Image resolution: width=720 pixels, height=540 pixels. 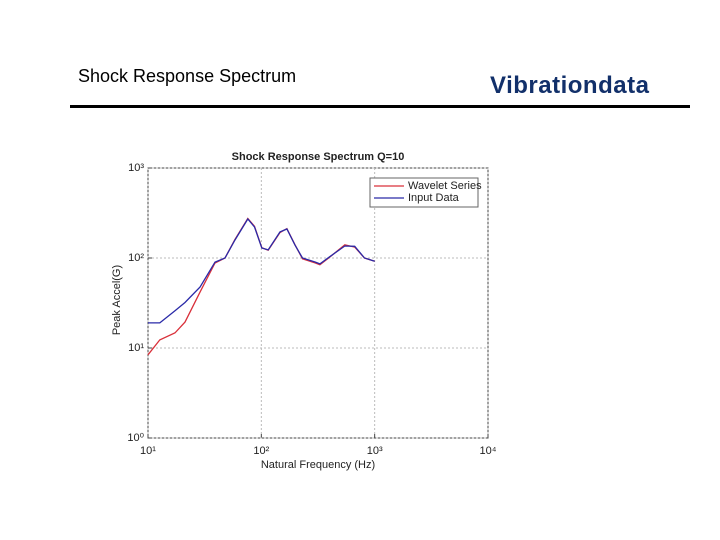 What do you see at coordinates (380, 106) in the screenshot?
I see `divider` at bounding box center [380, 106].